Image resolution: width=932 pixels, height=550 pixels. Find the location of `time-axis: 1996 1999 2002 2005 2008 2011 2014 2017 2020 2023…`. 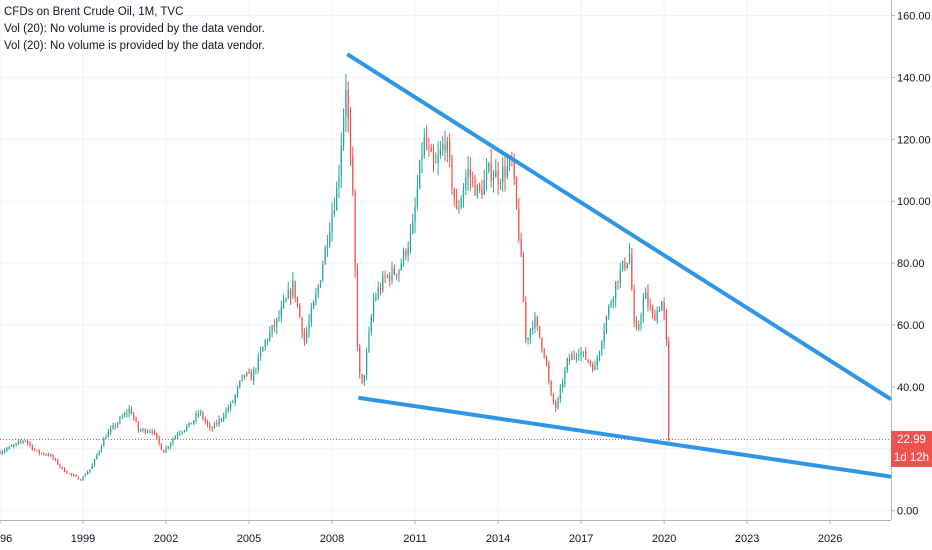

time-axis: 1996 1999 2002 2005 2008 2011 2014 2017 2020 2023… is located at coordinates (421, 532).